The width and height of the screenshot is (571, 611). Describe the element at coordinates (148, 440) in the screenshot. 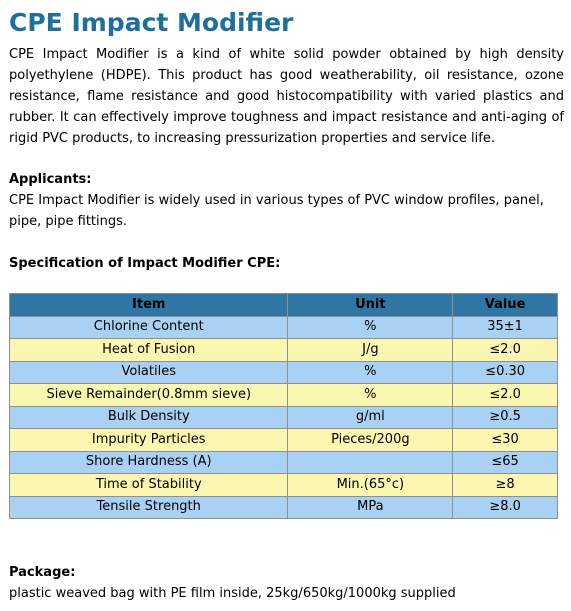

I see `cell-item: Impurity Particles` at that location.